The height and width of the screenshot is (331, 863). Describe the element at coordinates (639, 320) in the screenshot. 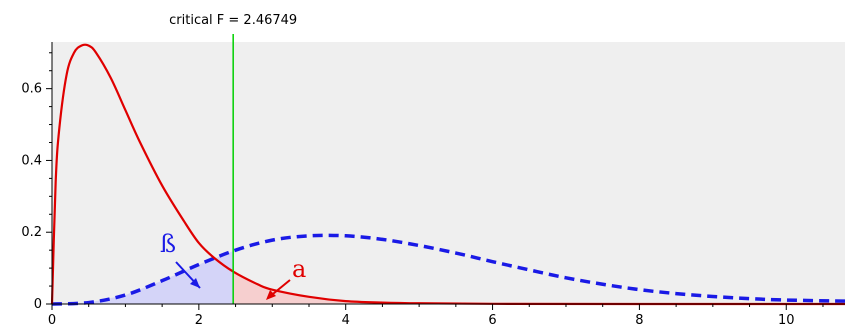

I see `x-tick-label: 8` at that location.